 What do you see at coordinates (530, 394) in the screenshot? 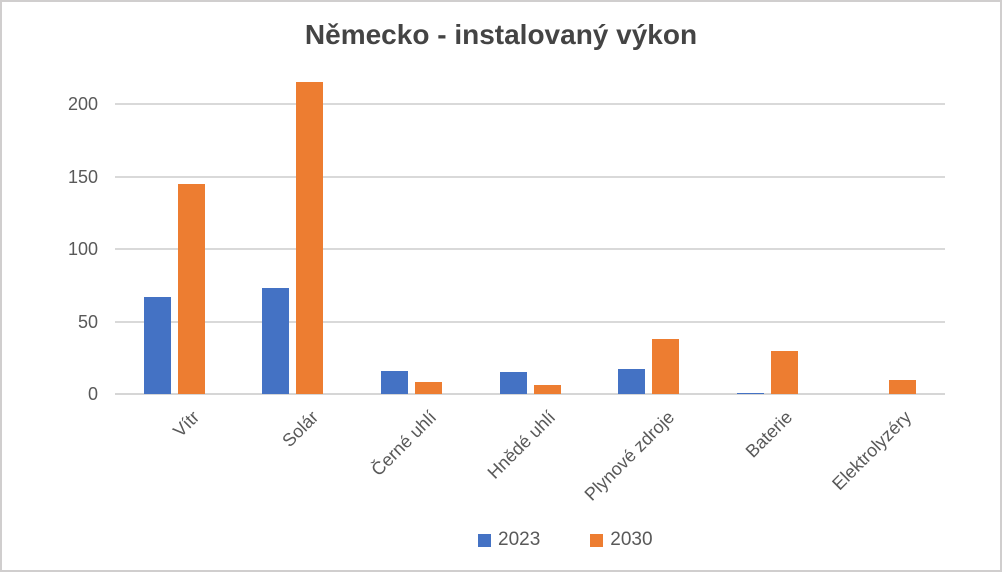
I see `x-axis-line` at bounding box center [530, 394].